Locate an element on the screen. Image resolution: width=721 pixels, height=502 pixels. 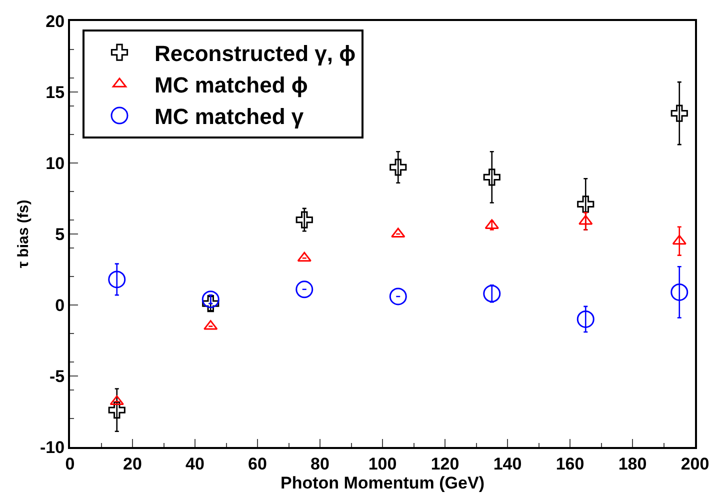
y-tick-label: -10 is located at coordinates (52, 447).